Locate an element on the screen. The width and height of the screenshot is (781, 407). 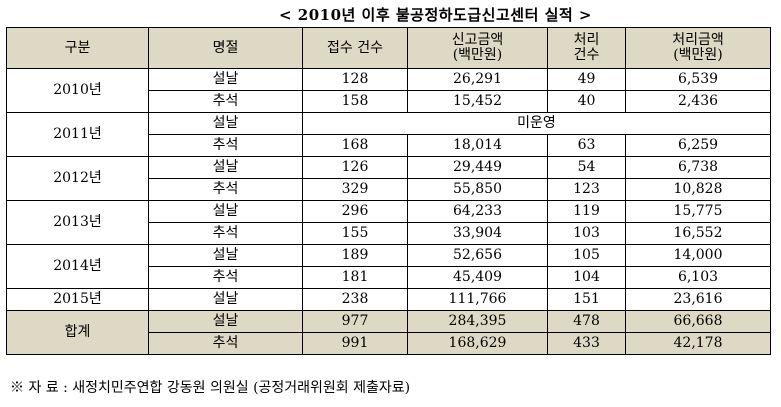
header-amount-line2: (백만원) is located at coordinates (477, 55).